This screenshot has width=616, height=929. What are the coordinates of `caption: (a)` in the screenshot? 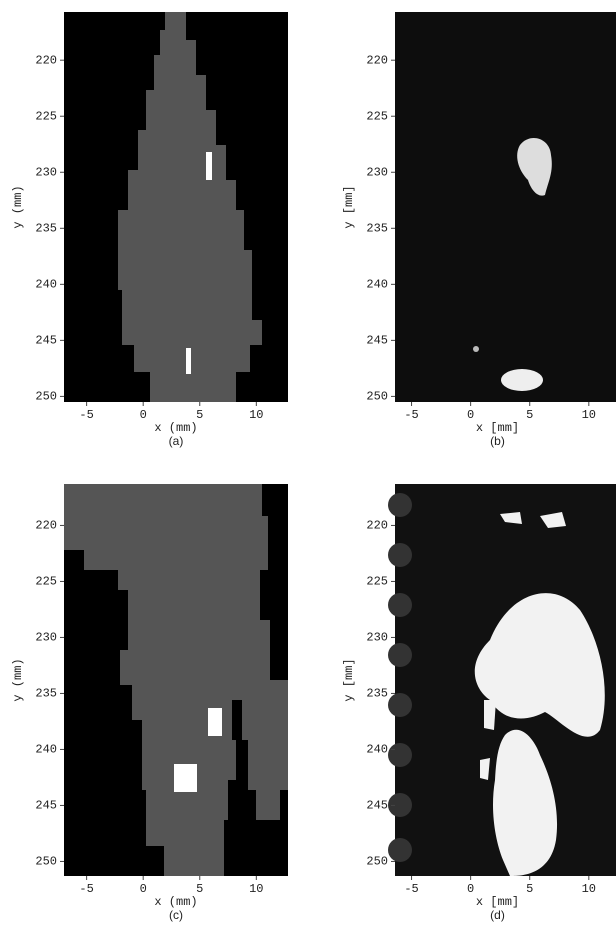 It's located at (176, 441).